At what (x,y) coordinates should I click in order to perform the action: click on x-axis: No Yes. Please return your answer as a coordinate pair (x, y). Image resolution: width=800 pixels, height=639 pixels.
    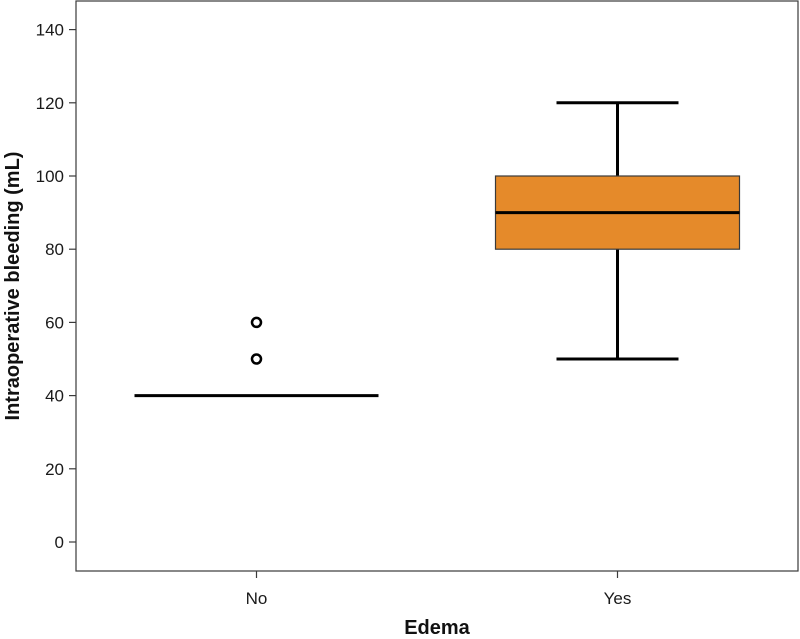
    Looking at the image, I should click on (439, 589).